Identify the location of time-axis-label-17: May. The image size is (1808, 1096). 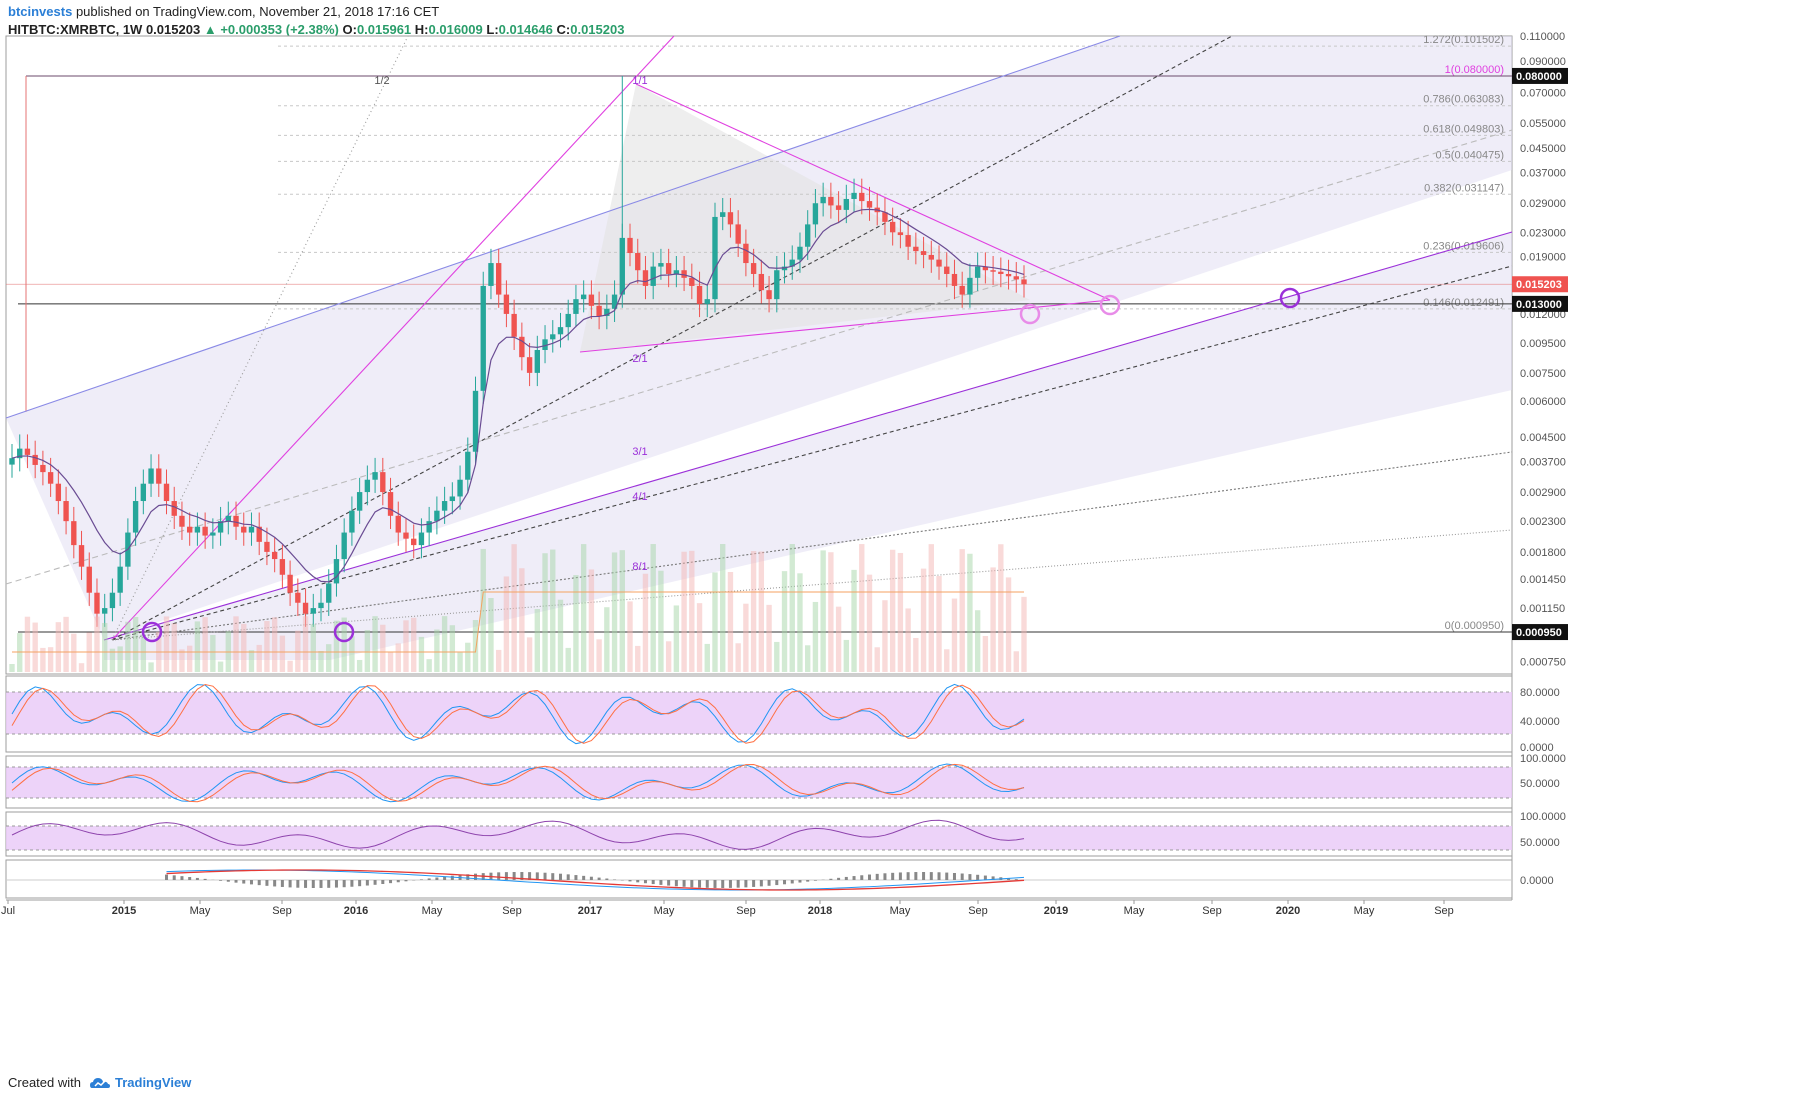
(1364, 911).